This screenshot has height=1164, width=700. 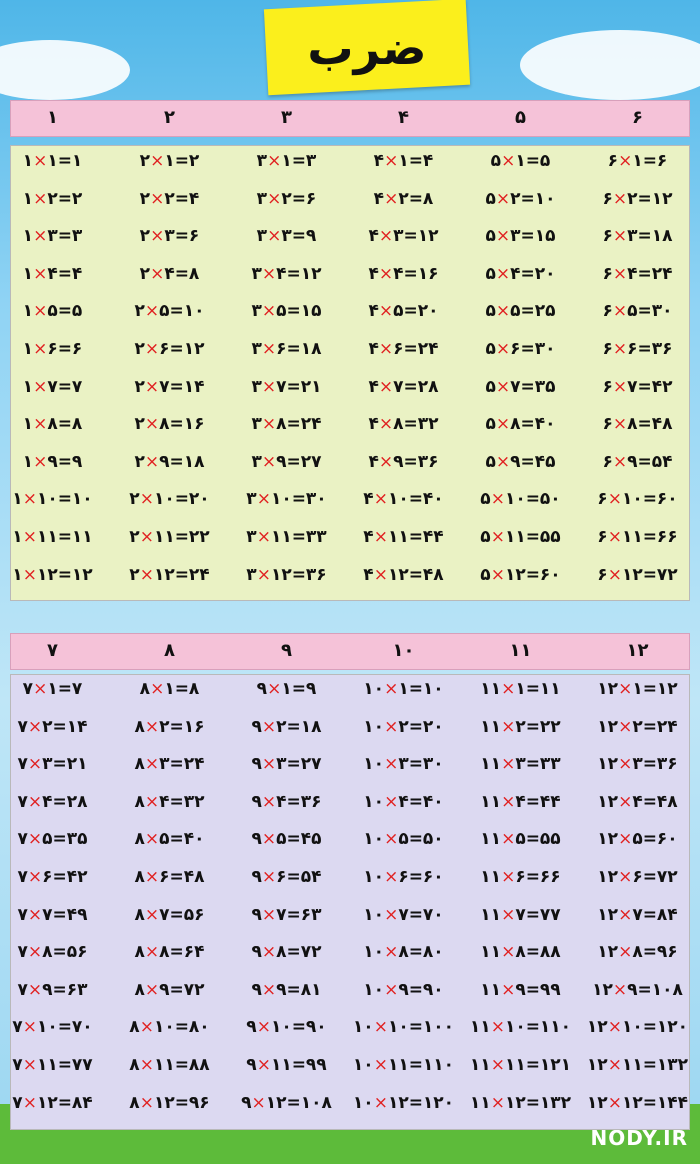 I want to click on table-cell: ۱۱×۱۱=۱۲۱, so click(x=520, y=1065).